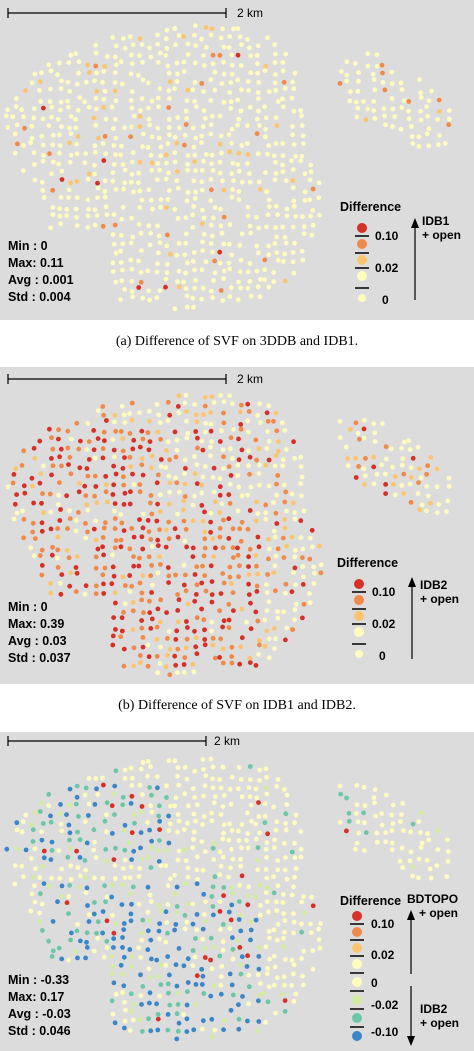  What do you see at coordinates (441, 228) in the screenshot?
I see `arrow-label: IDB1 + open` at bounding box center [441, 228].